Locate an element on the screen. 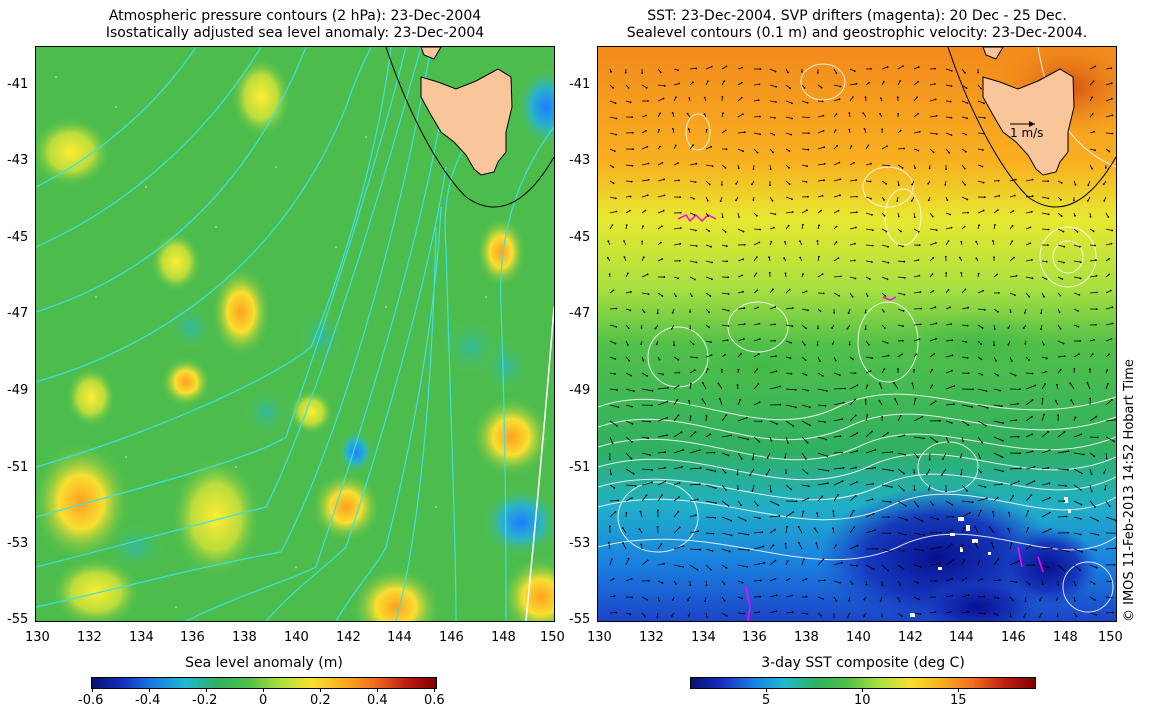  right-y-tick: -45 is located at coordinates (580, 237).